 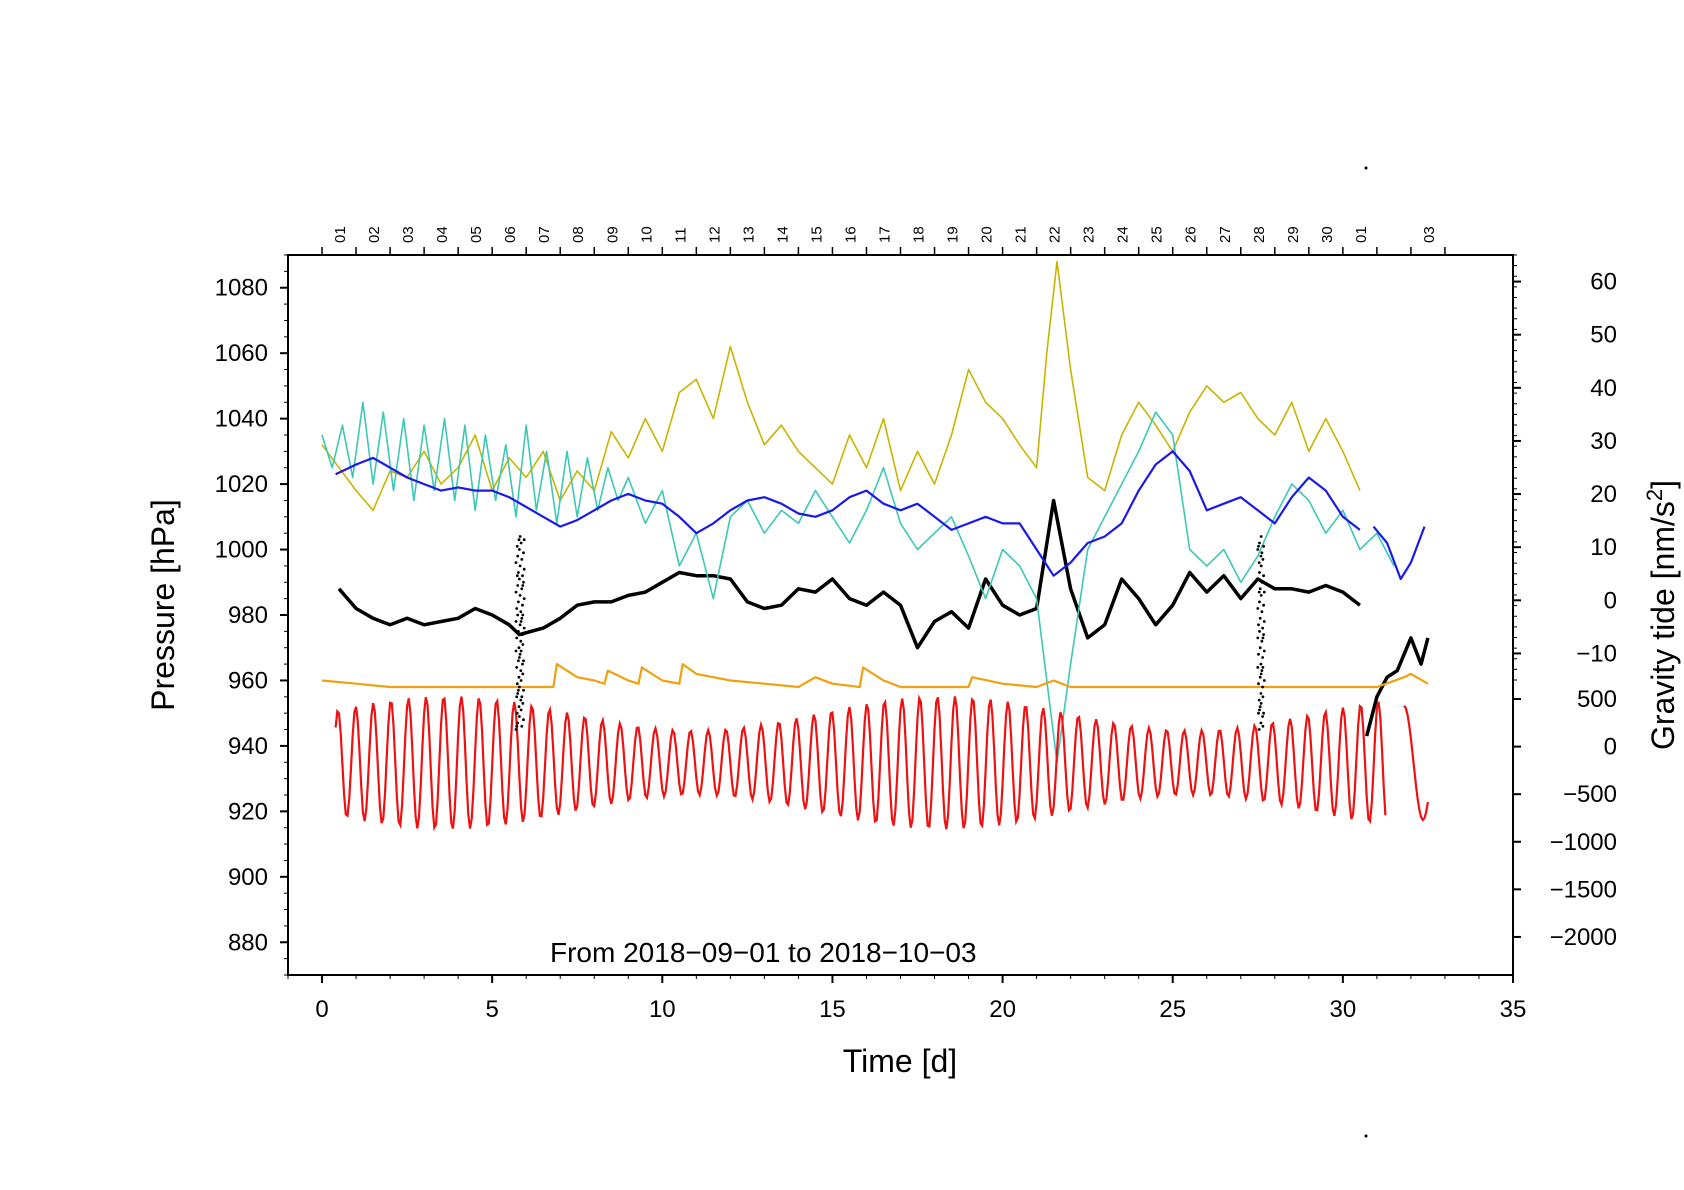 I want to click on y-tick-label-right-lower: −1500, so click(x=1583, y=889).